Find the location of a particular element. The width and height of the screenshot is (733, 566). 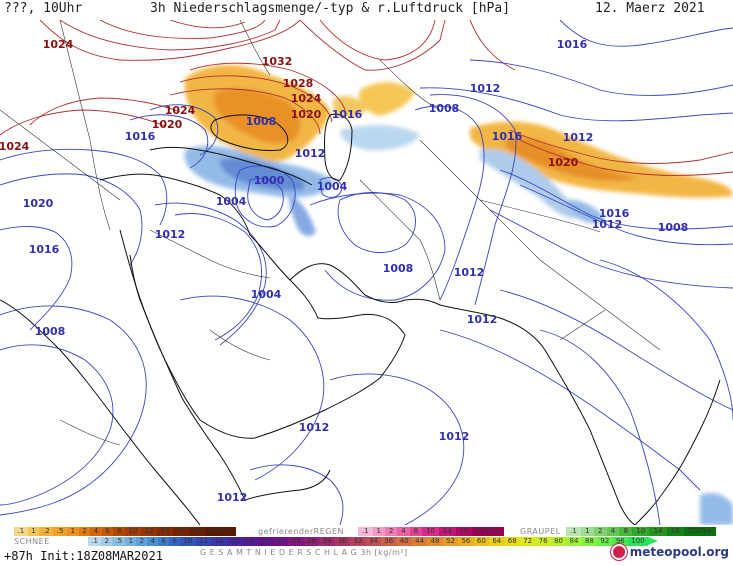

legend-swatch: 34 is located at coordinates (373, 541).